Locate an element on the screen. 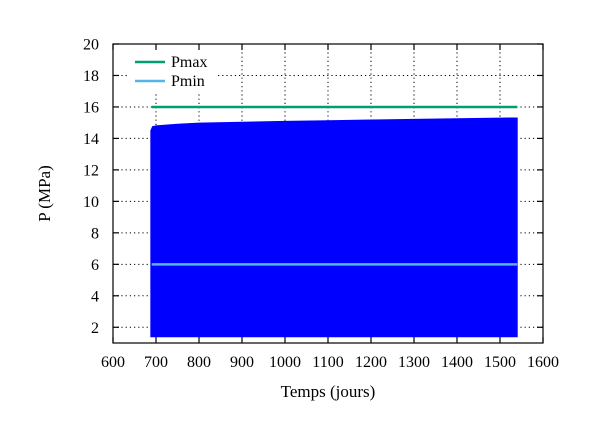 The image size is (607, 443). x-tick-label: 1000 is located at coordinates (285, 362).